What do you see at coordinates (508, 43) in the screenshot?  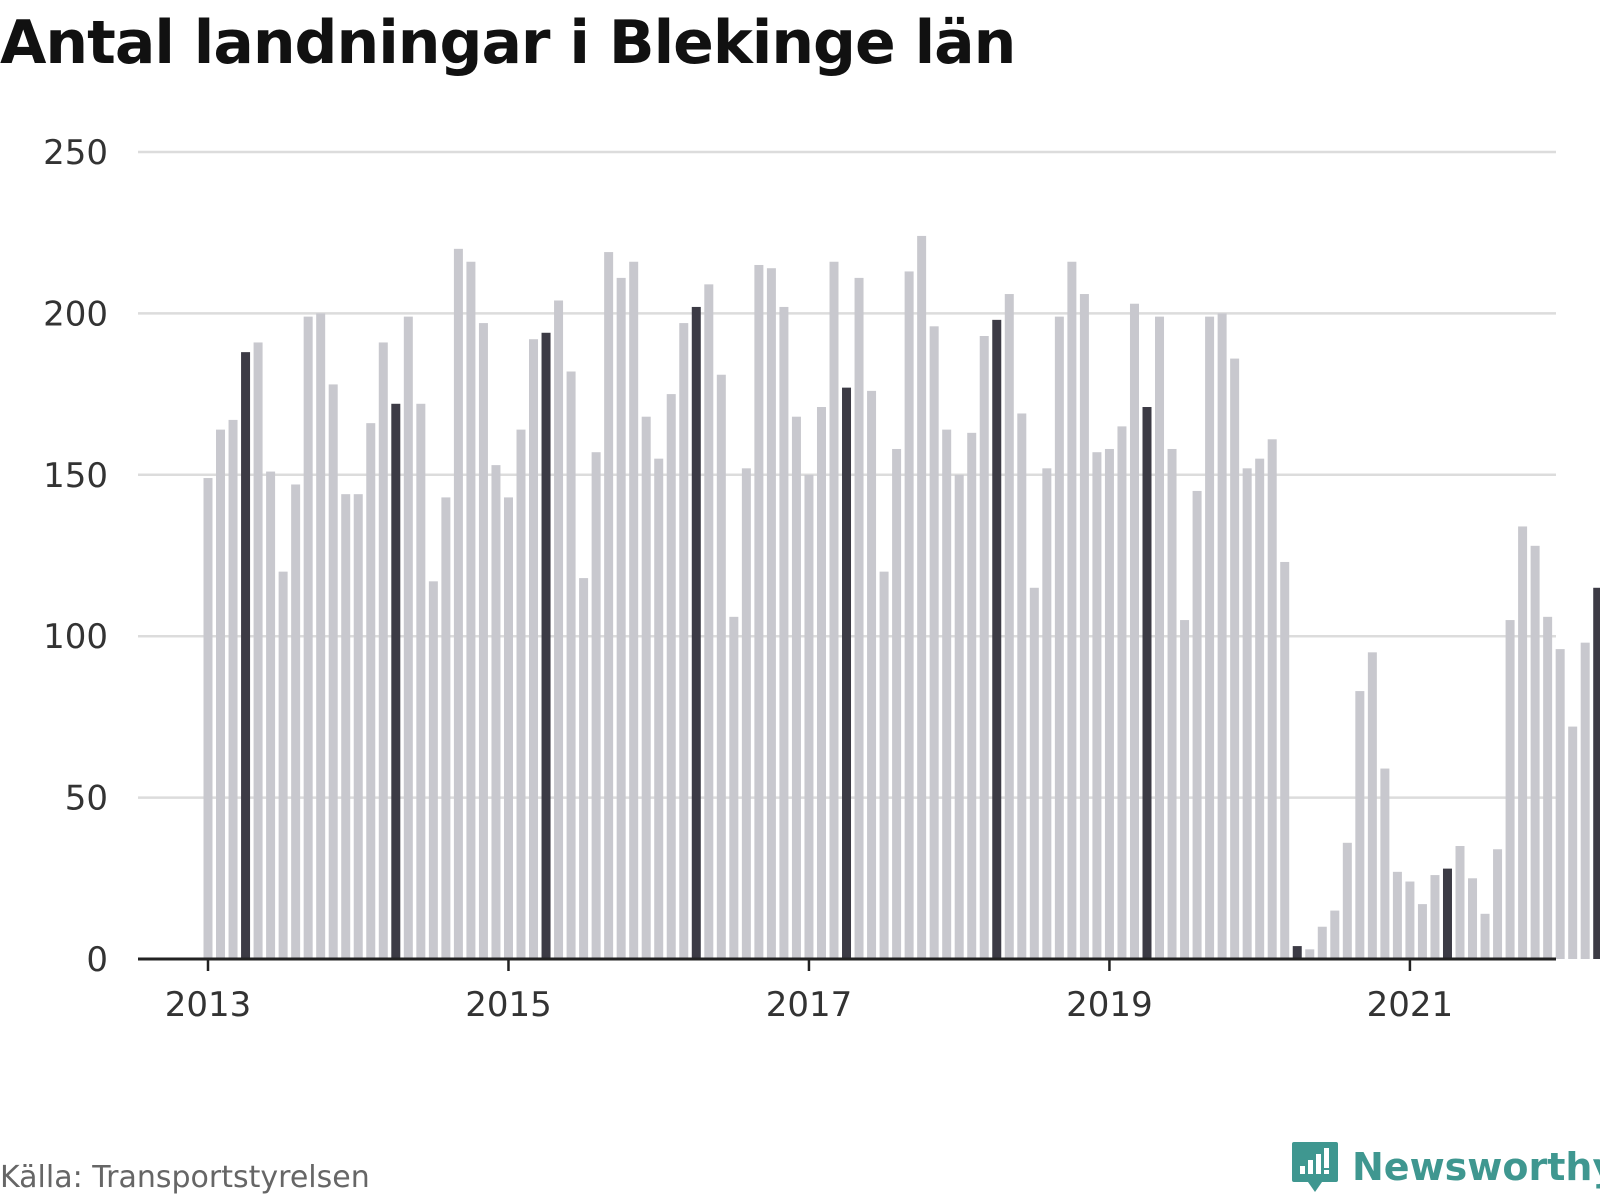 I see `chart-title: Antal landningar i Blekinge län` at bounding box center [508, 43].